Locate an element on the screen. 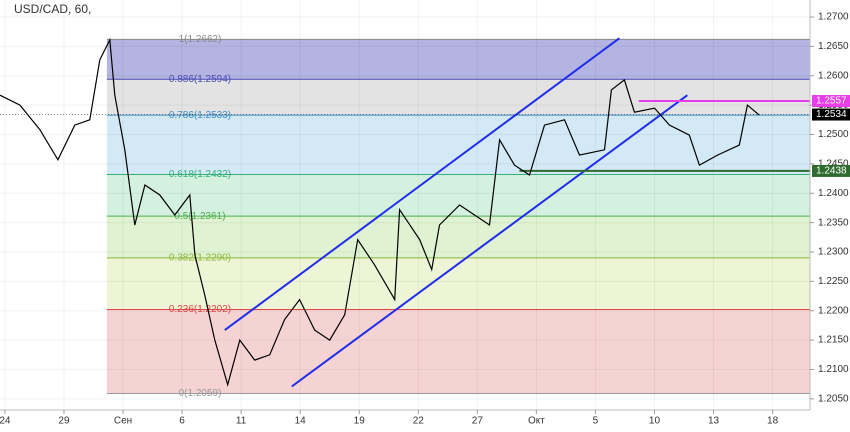 The width and height of the screenshot is (850, 432). x-tick-label: Окт is located at coordinates (536, 421).